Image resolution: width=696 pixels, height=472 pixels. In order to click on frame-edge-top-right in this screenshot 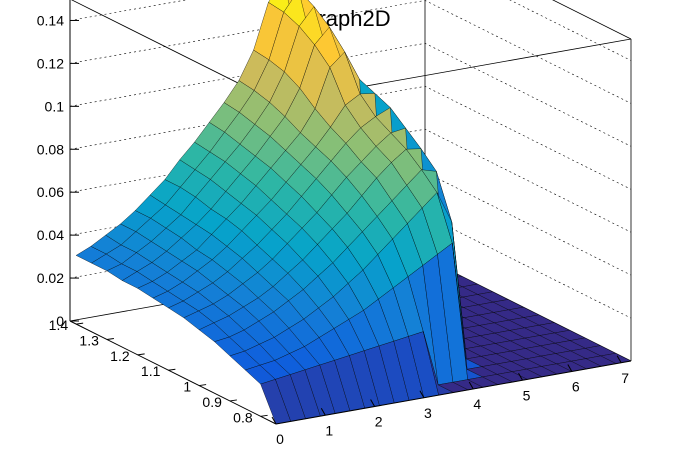, I will do `click(592, 20)`.